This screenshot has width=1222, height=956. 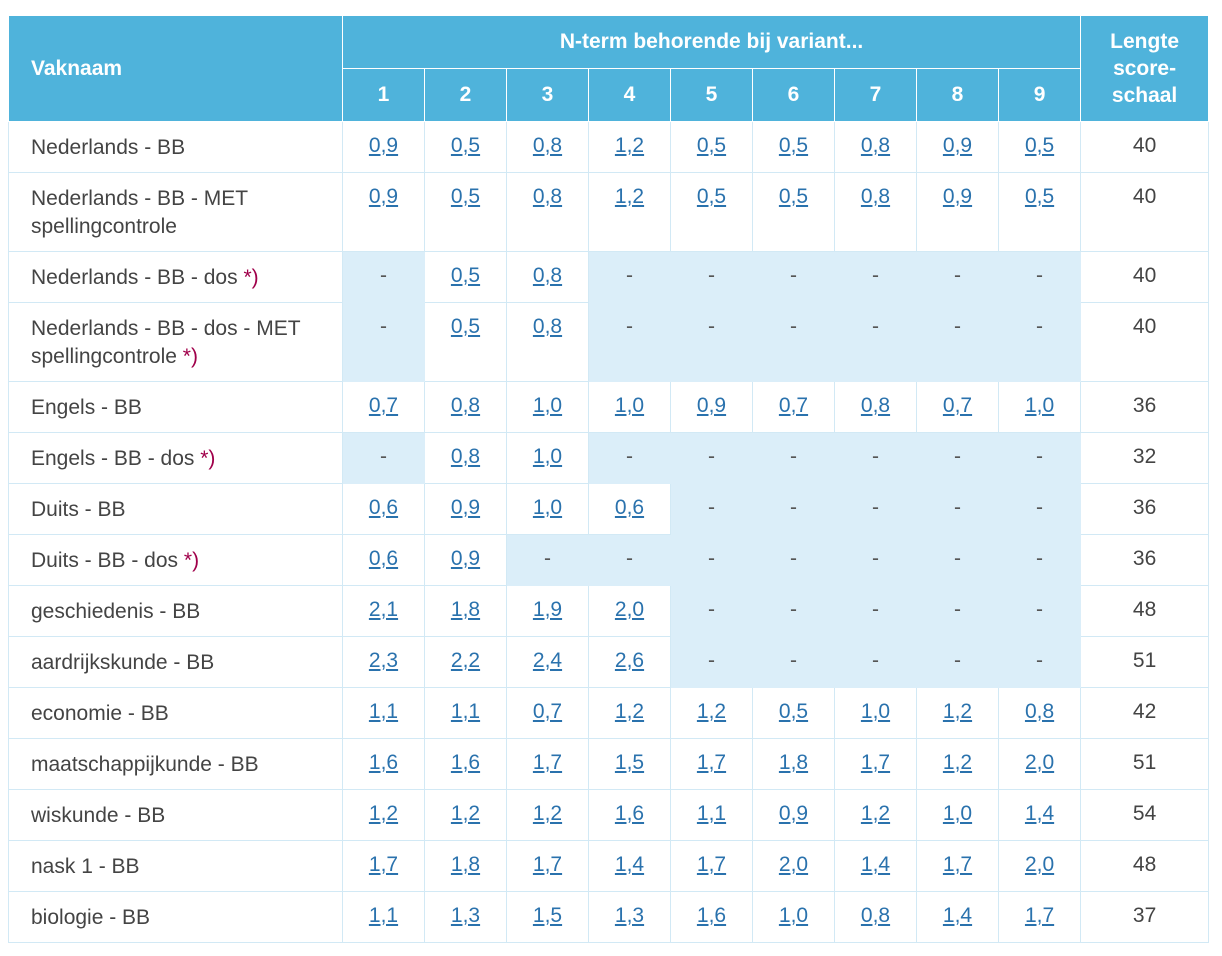 I want to click on score-scale-length: 40, so click(x=1145, y=147).